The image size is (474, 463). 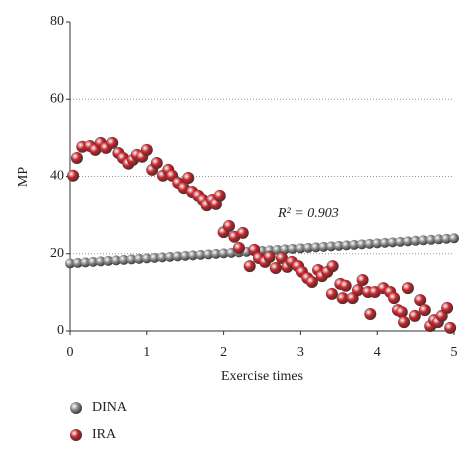 What do you see at coordinates (223, 352) in the screenshot?
I see `x-tick-label: 2` at bounding box center [223, 352].